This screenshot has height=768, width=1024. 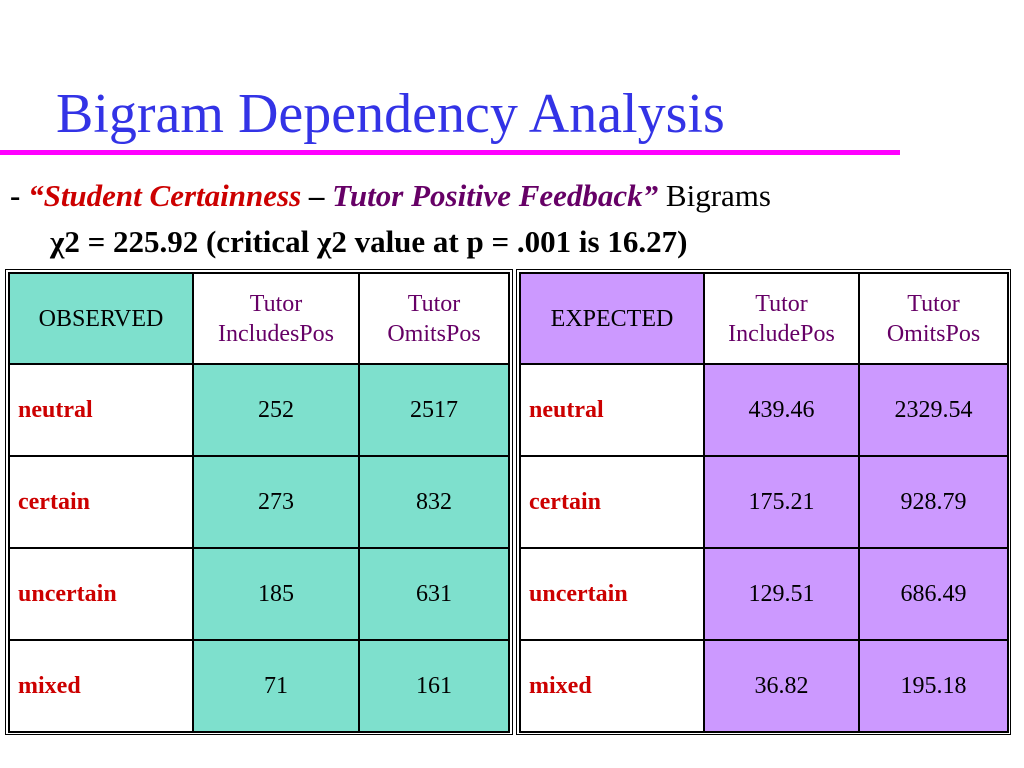 What do you see at coordinates (450, 152) in the screenshot?
I see `title-underline` at bounding box center [450, 152].